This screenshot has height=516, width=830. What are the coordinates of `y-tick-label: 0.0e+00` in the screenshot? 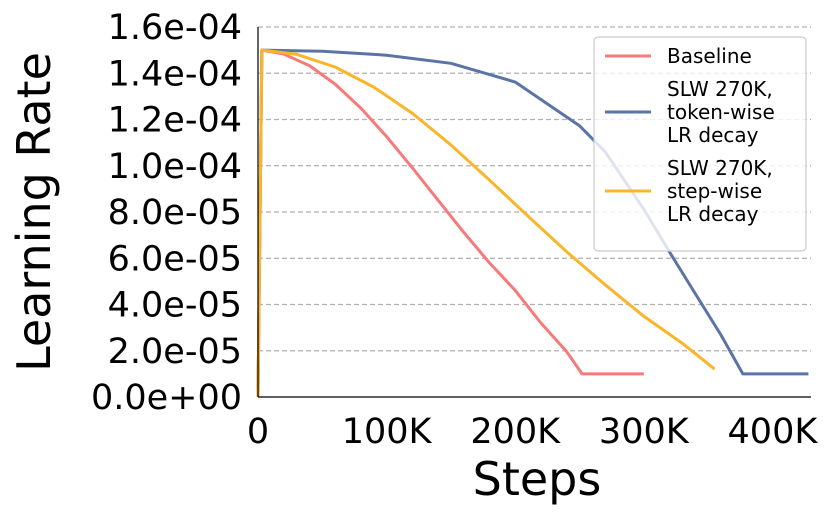 It's located at (166, 398).